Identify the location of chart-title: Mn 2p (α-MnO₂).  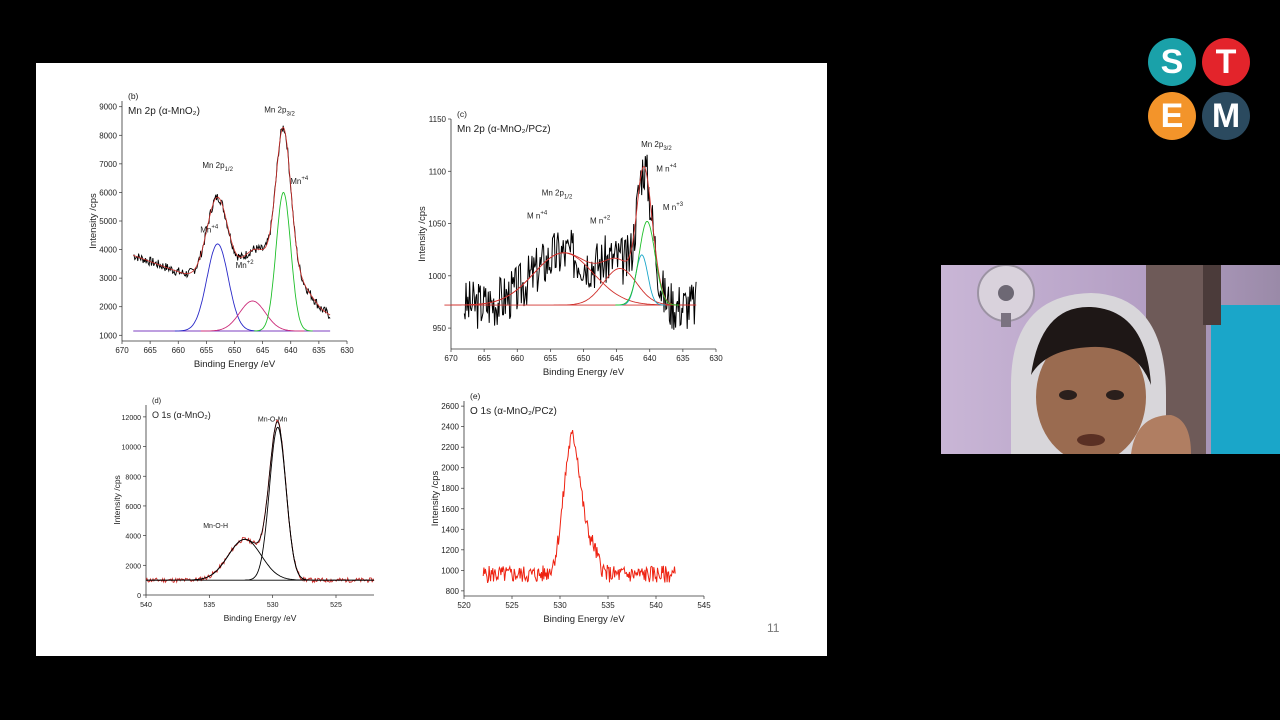
(164, 111).